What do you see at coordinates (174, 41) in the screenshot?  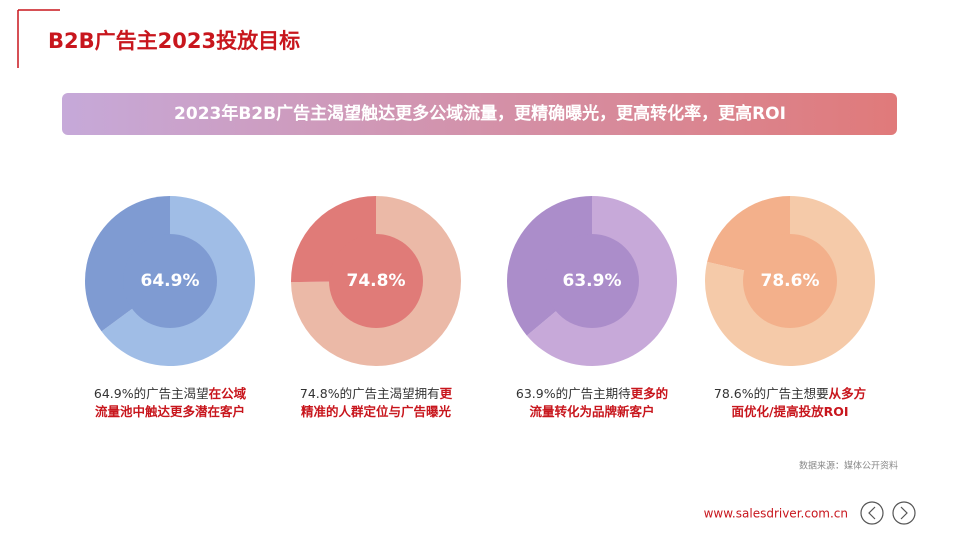 I see `title: B2B广告主2023投放目标` at bounding box center [174, 41].